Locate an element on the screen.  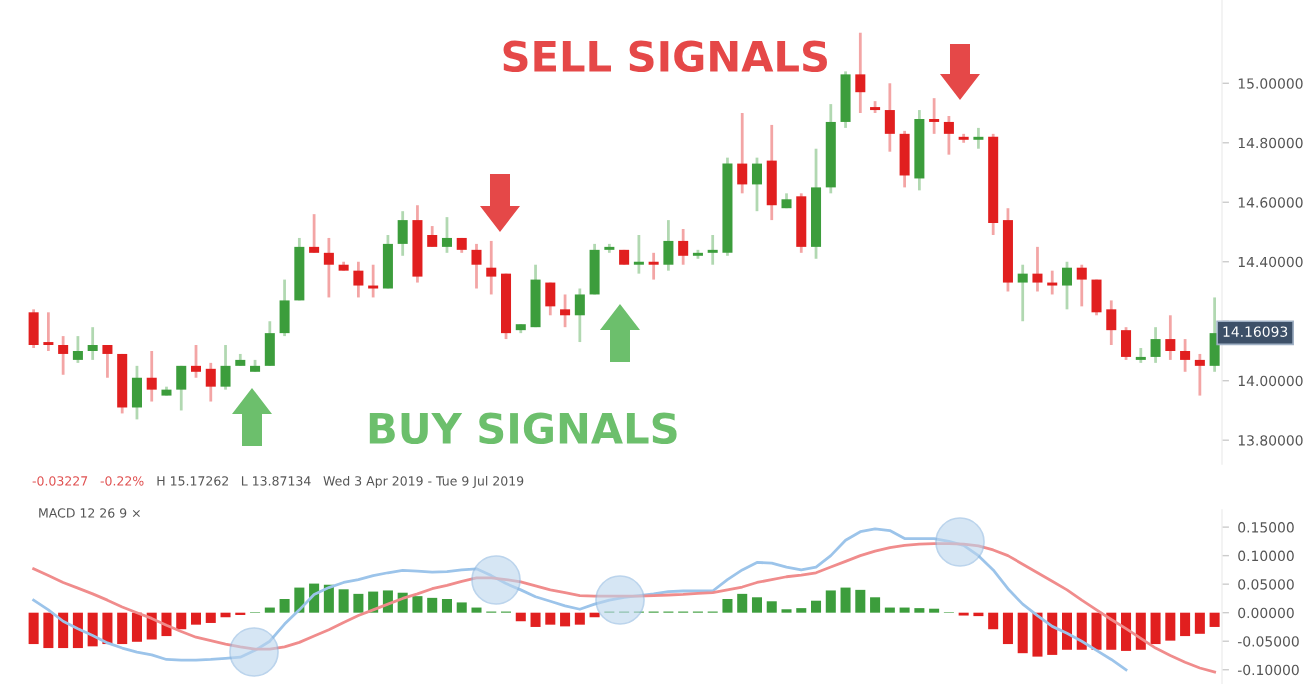
annotation: BUY SIGNALS is located at coordinates (523, 428).